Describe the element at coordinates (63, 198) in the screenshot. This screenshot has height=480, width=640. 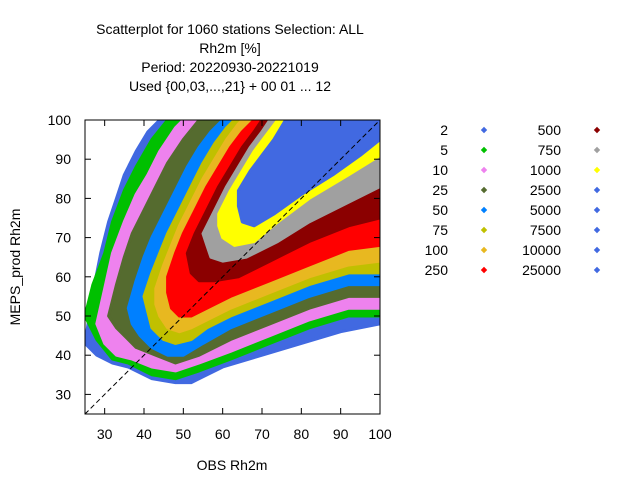
I see `y-tick-label: 80` at that location.